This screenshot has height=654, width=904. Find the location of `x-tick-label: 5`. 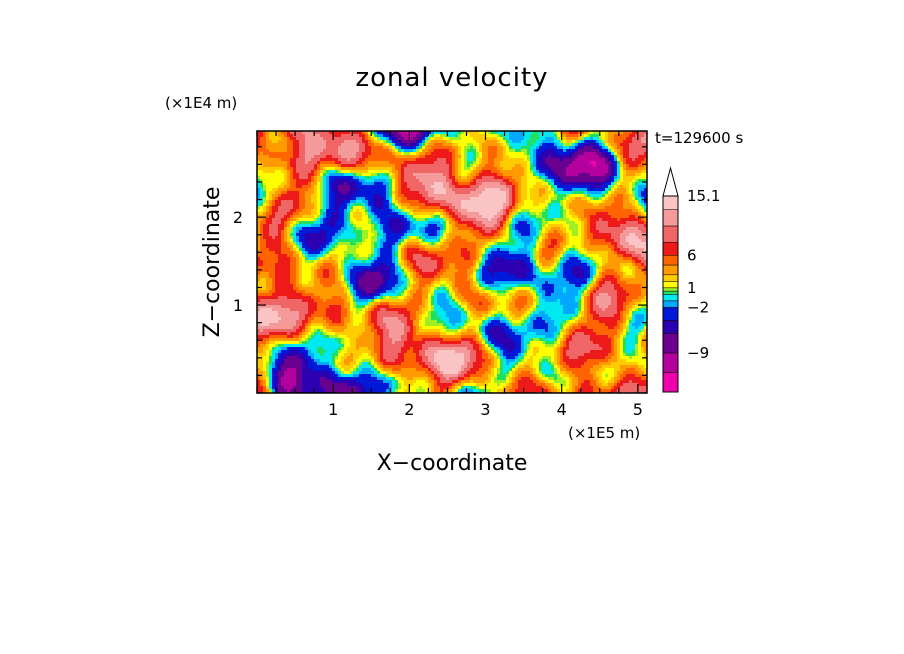

x-tick-label: 5 is located at coordinates (638, 409).